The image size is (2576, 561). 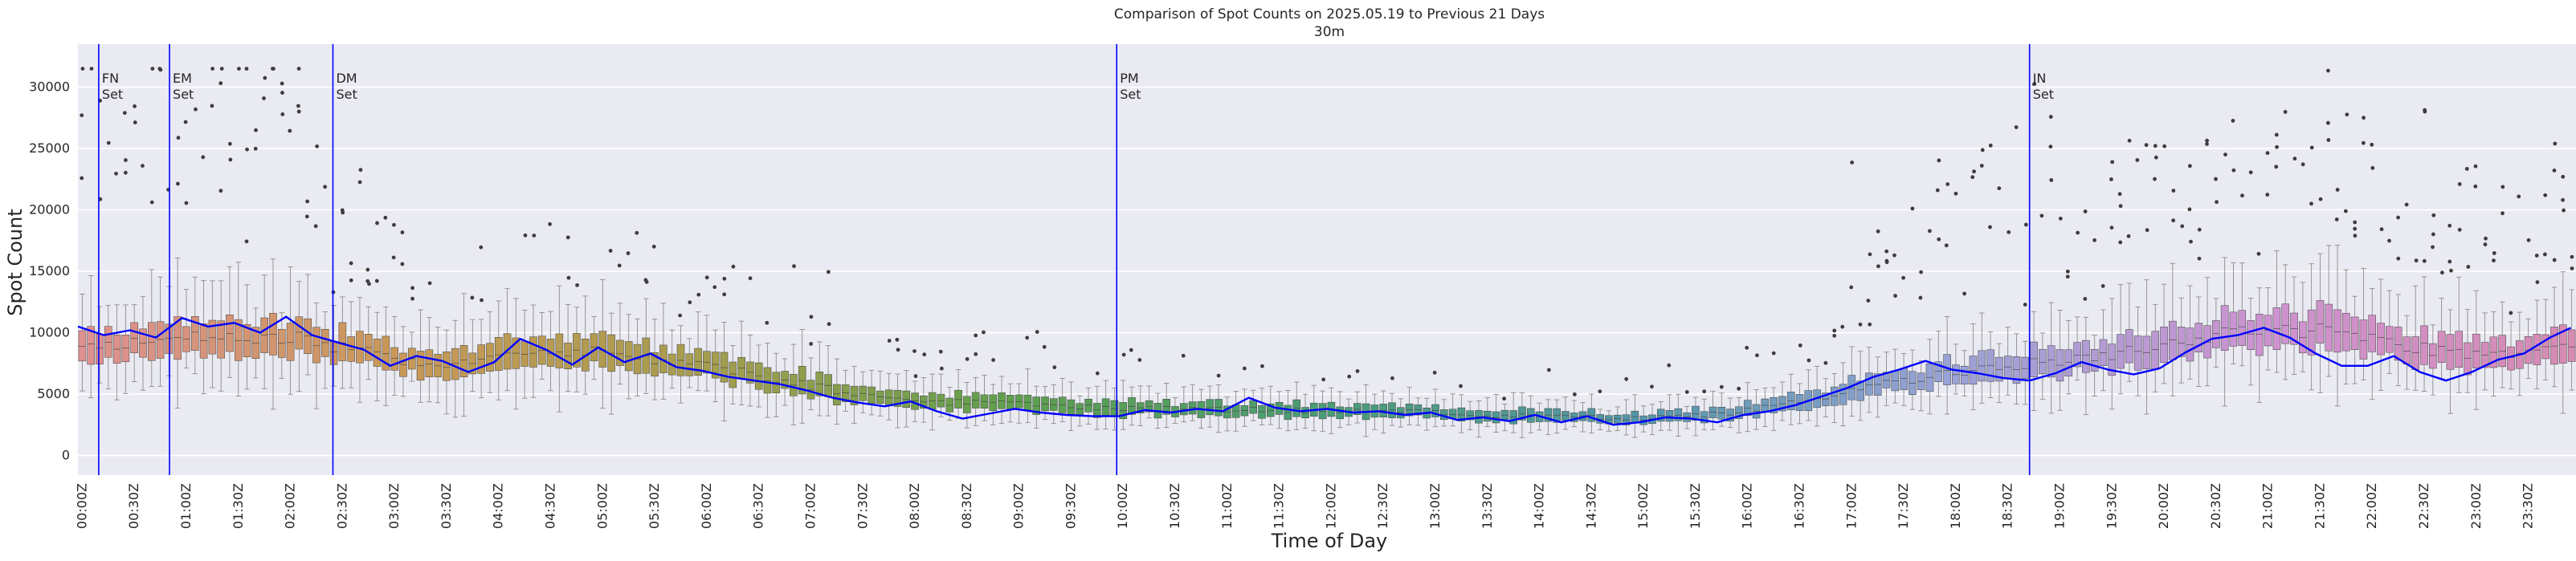 What do you see at coordinates (2039, 78) in the screenshot?
I see `event-label: JN` at bounding box center [2039, 78].